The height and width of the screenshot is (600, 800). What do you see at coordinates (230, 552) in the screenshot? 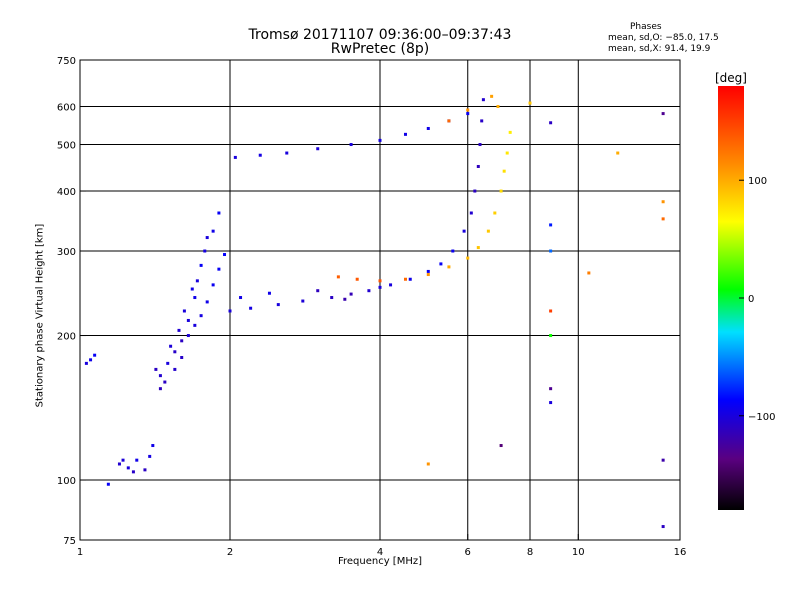
I see `x-tick-label: 2` at bounding box center [230, 552].